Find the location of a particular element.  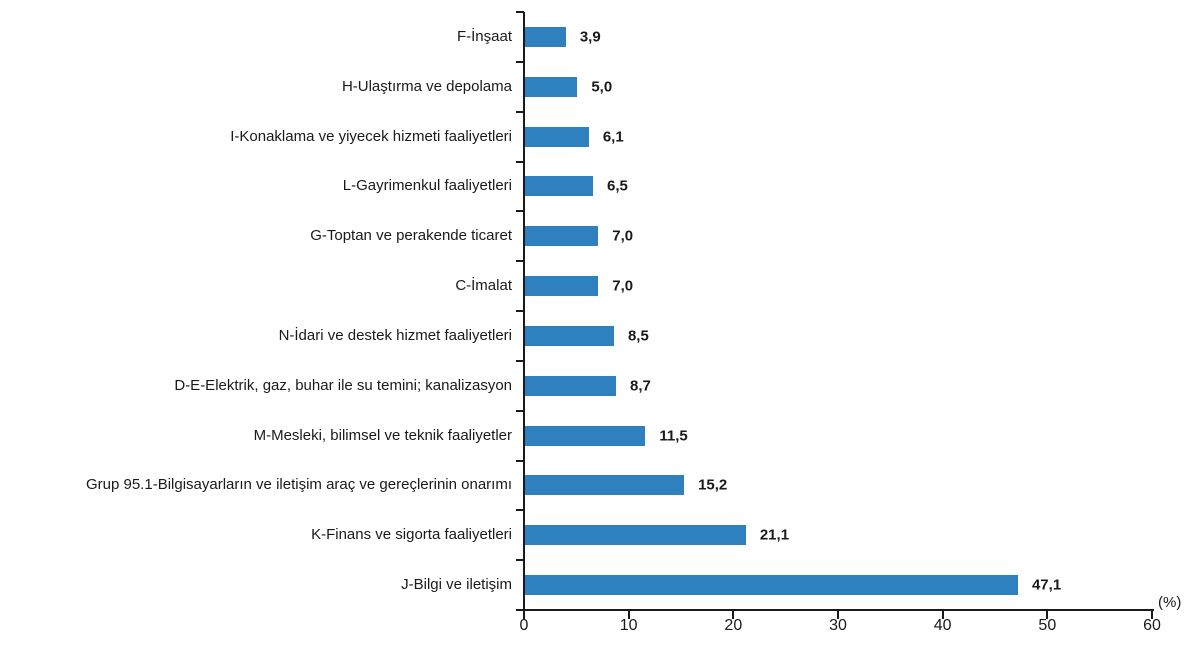

x-axis-tick-label: 30 is located at coordinates (838, 625).